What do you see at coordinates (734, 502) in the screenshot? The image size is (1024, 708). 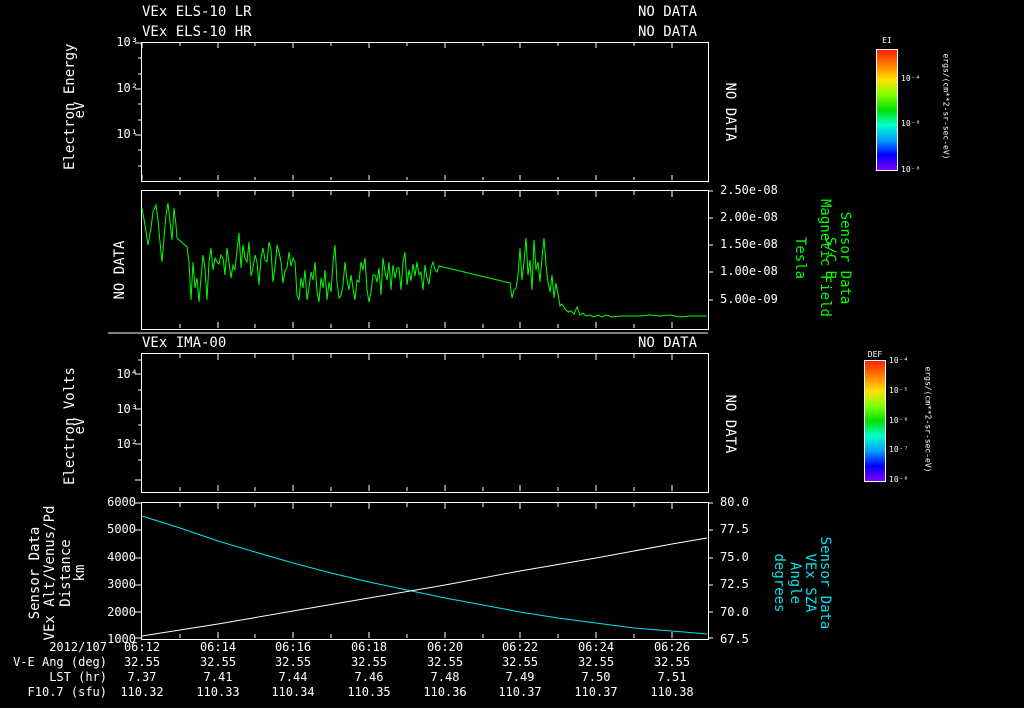 I see `orbit-right-ytick-0: 80.0` at bounding box center [734, 502].